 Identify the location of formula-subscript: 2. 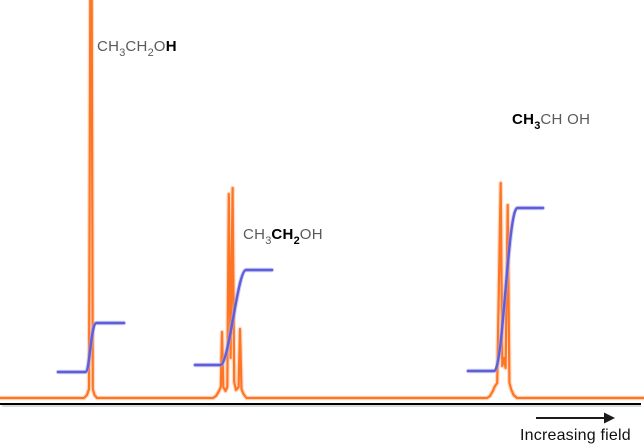
(150, 53).